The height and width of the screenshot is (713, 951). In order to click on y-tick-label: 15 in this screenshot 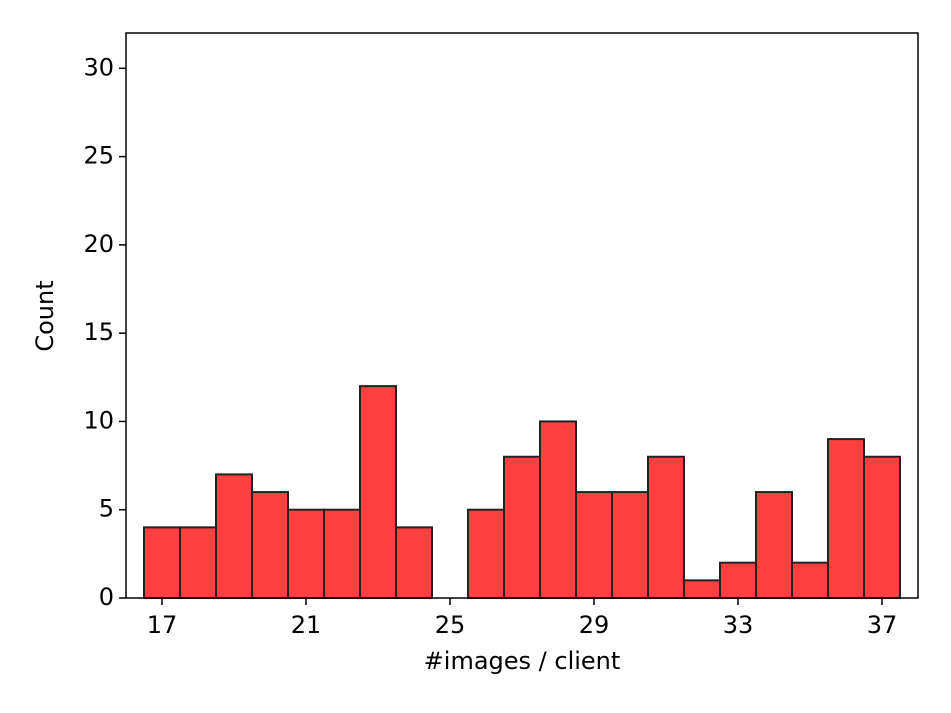, I will do `click(98, 332)`.